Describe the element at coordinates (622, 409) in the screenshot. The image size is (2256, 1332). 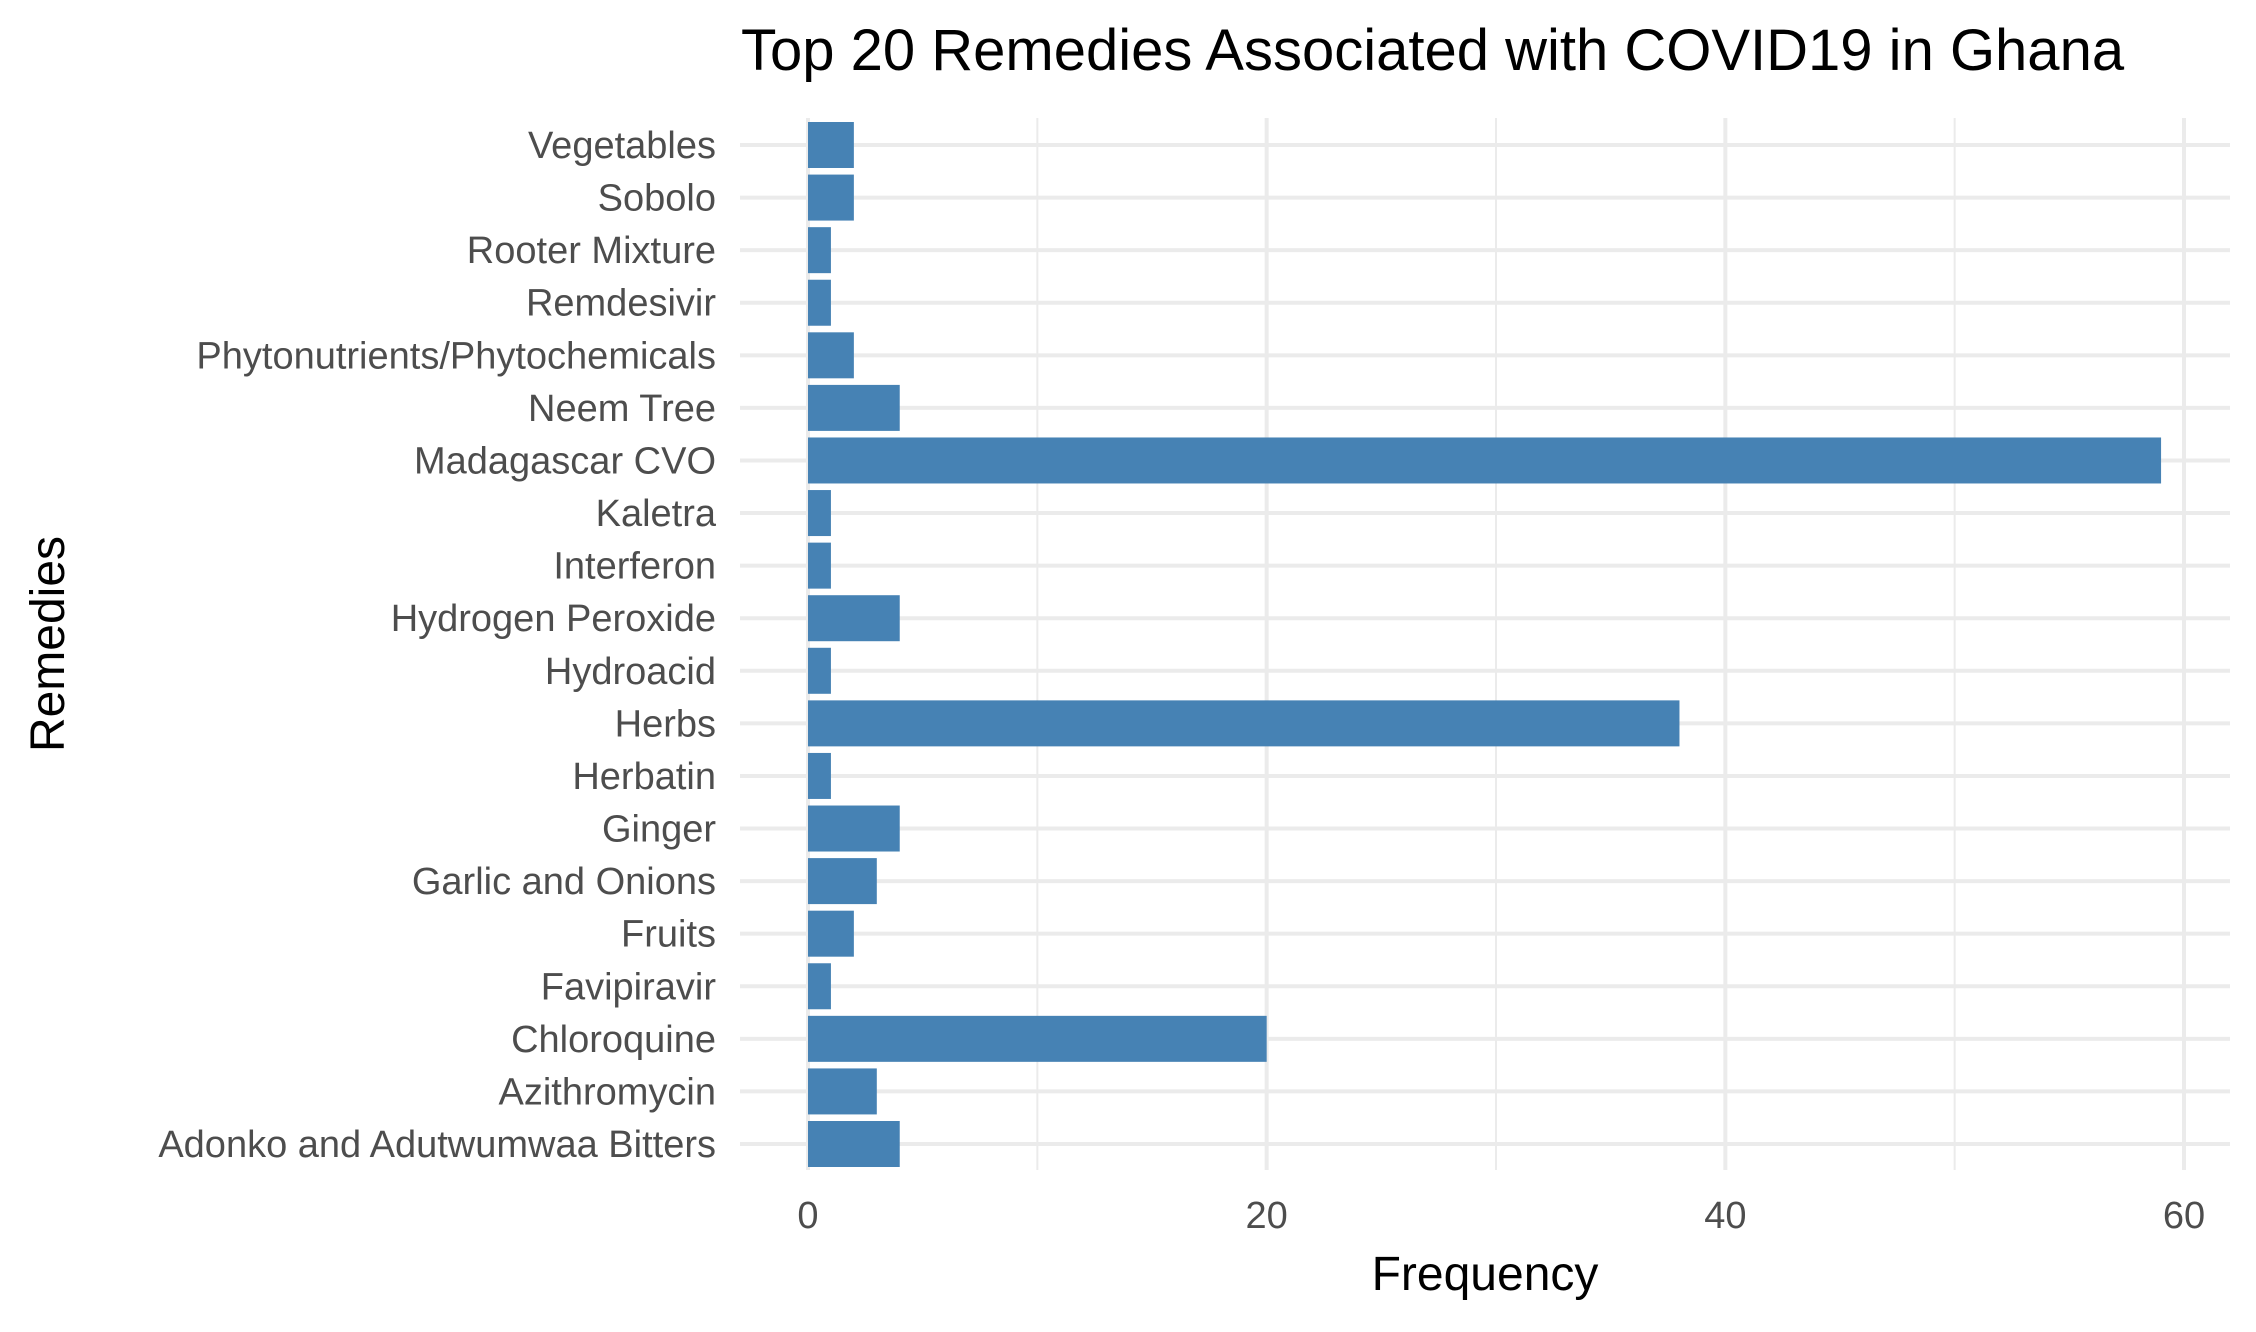
I see `y-tick-label: Neem Tree` at that location.